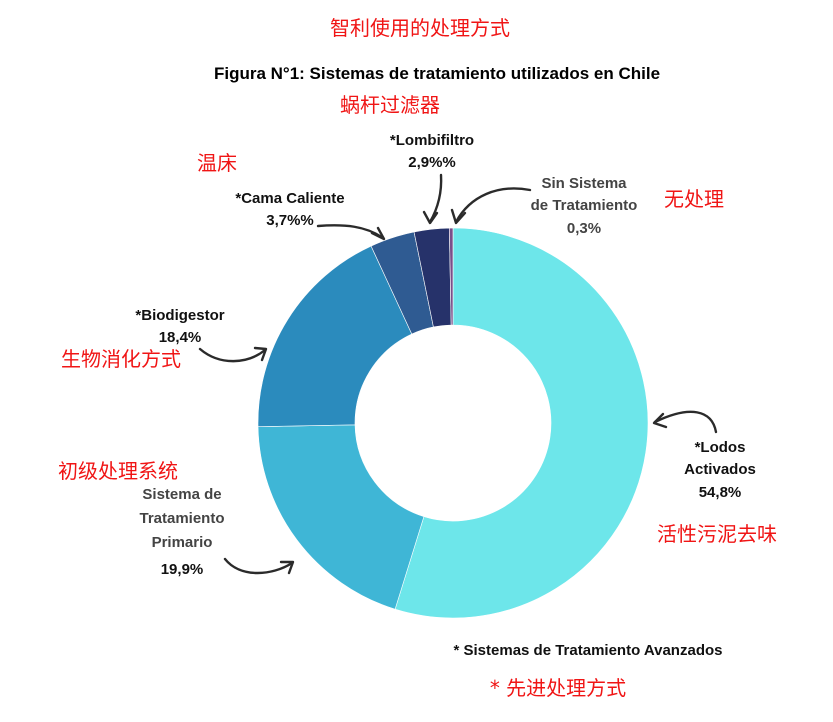  I want to click on annotation-lombifiltro-cn: 蜗杆过滤器, so click(390, 105).